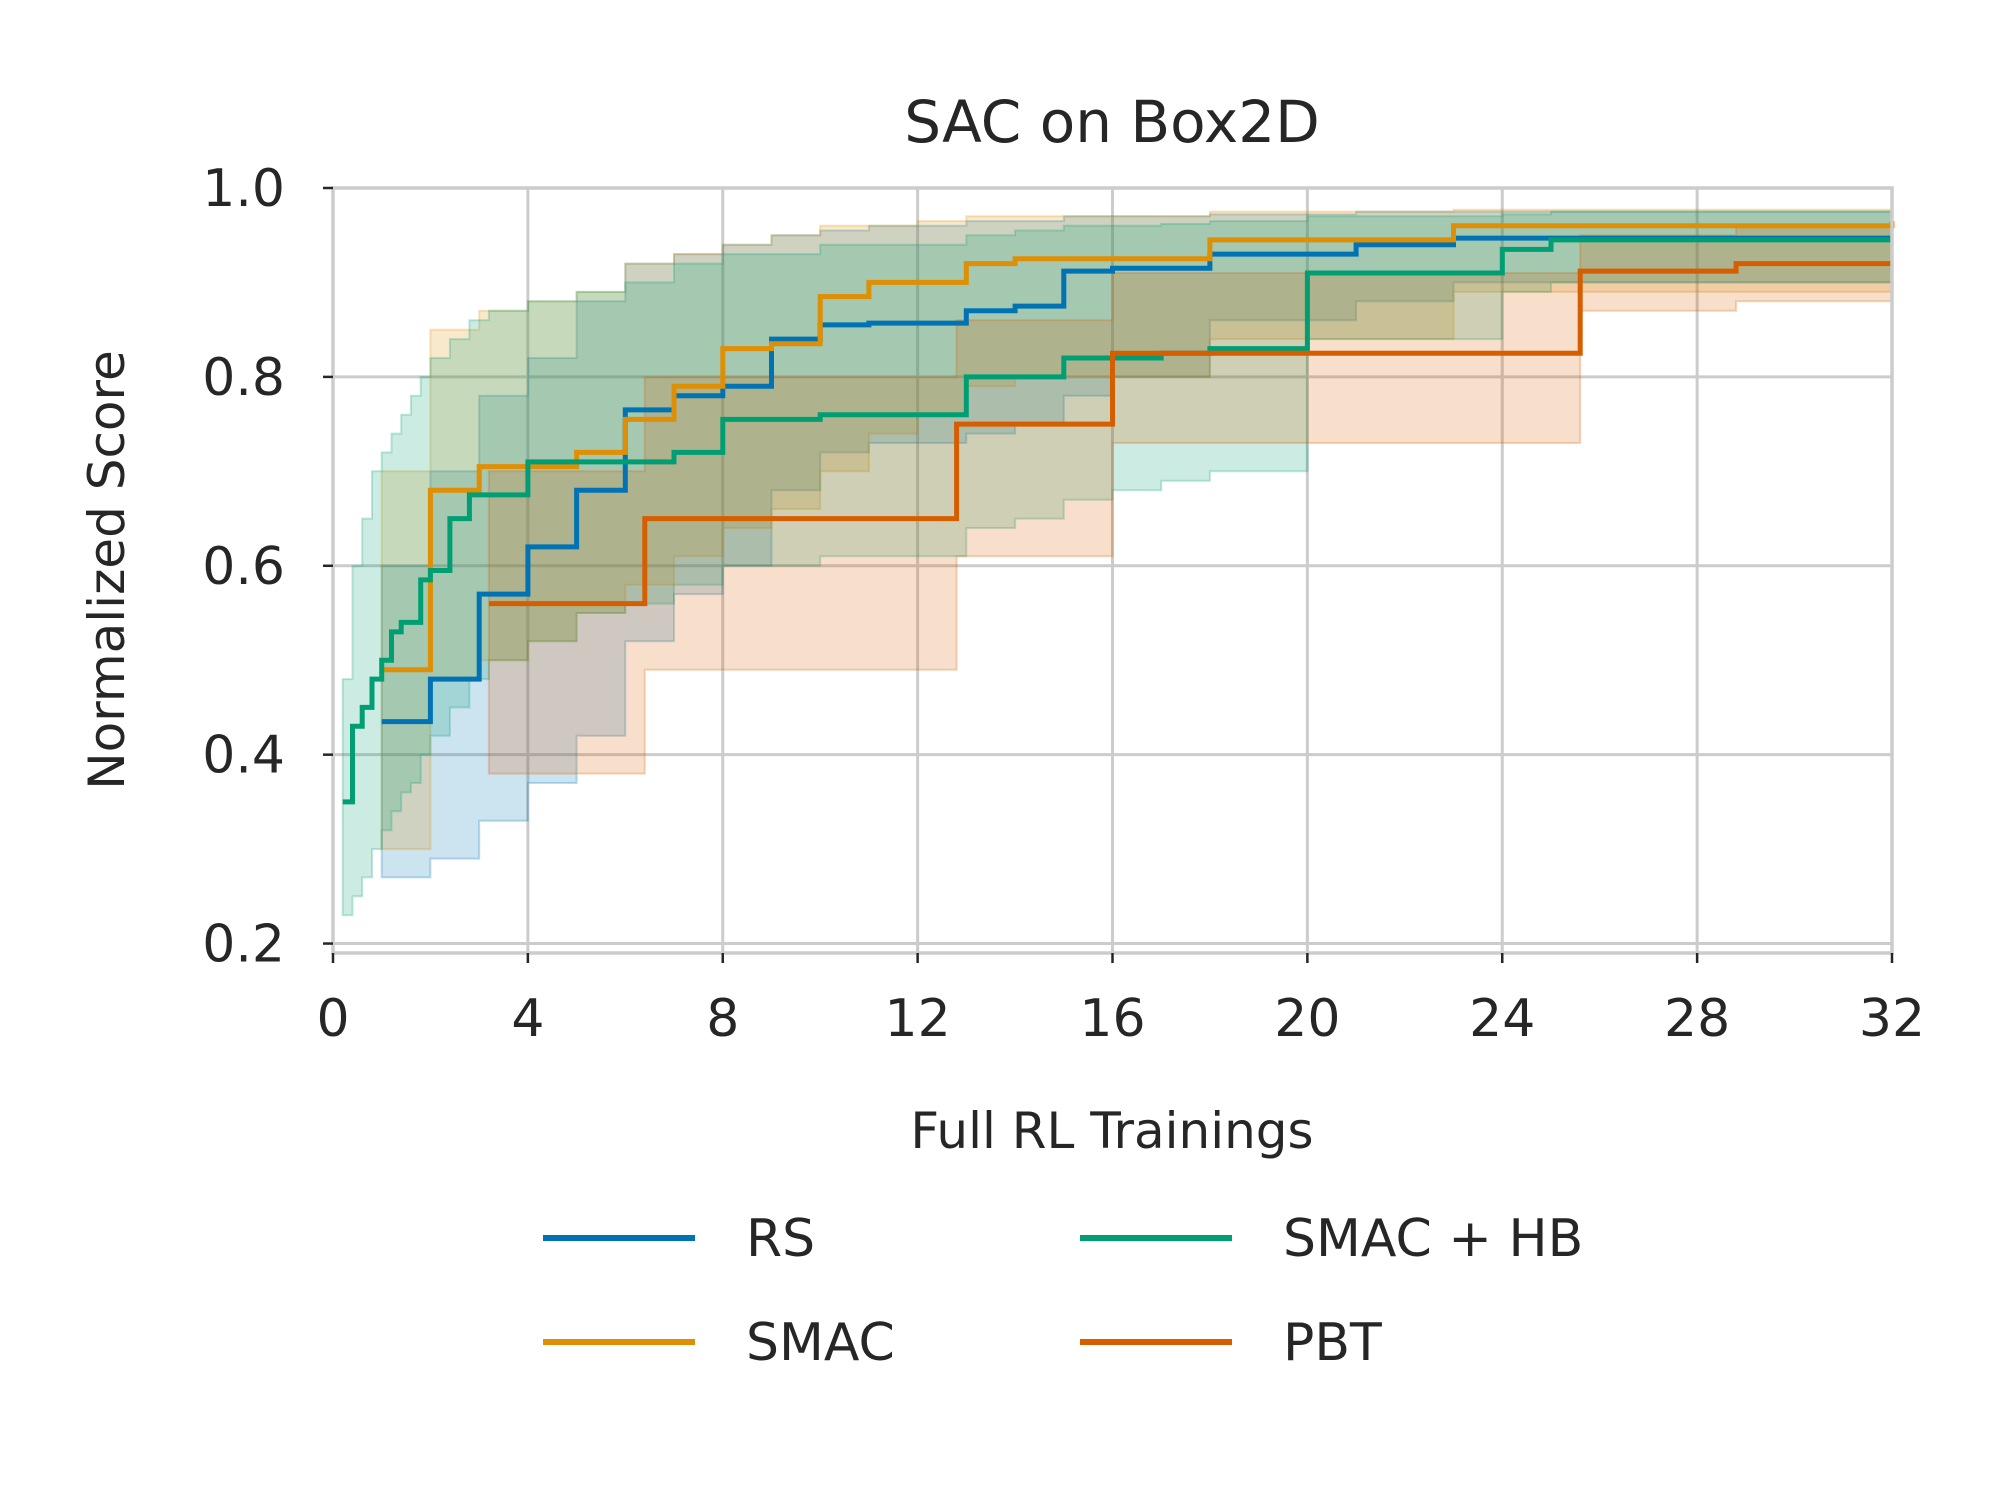  What do you see at coordinates (1332, 1343) in the screenshot?
I see `legend-label: PBT` at bounding box center [1332, 1343].